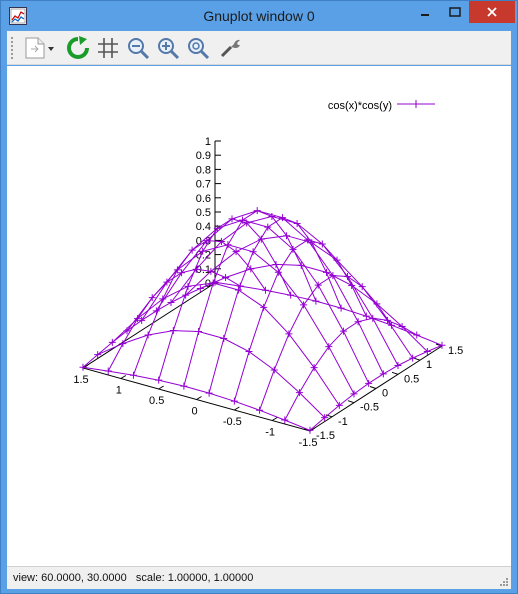  Describe the element at coordinates (198, 48) in the screenshot. I see `zoom-reset-button` at that location.